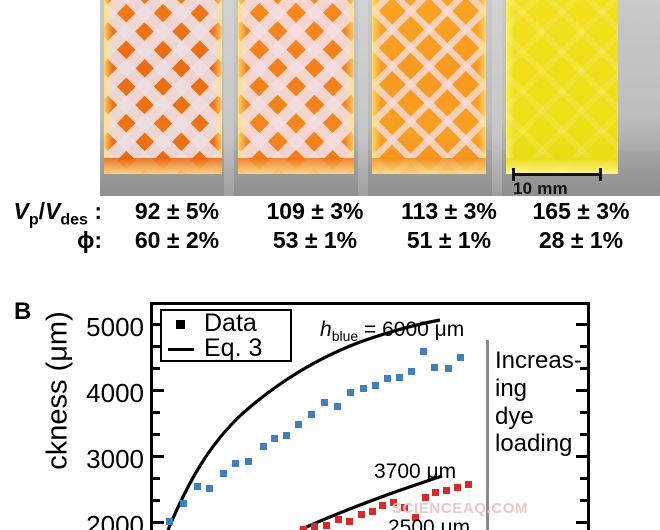 This screenshot has height=530, width=660. What do you see at coordinates (557, 174) in the screenshot?
I see `scale-bar` at bounding box center [557, 174].